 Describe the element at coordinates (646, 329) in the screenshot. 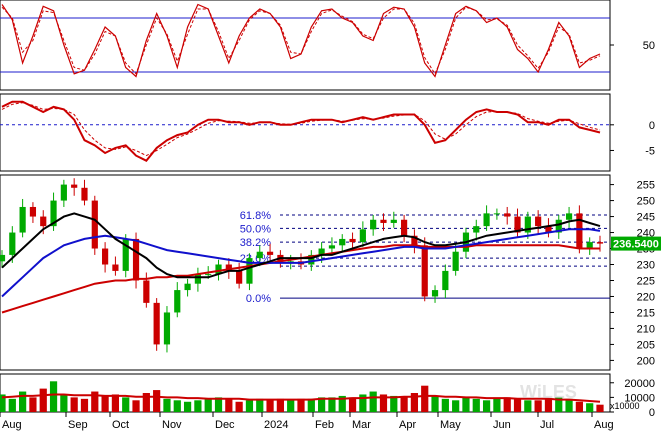

I see `price-tick-label: 210` at that location.